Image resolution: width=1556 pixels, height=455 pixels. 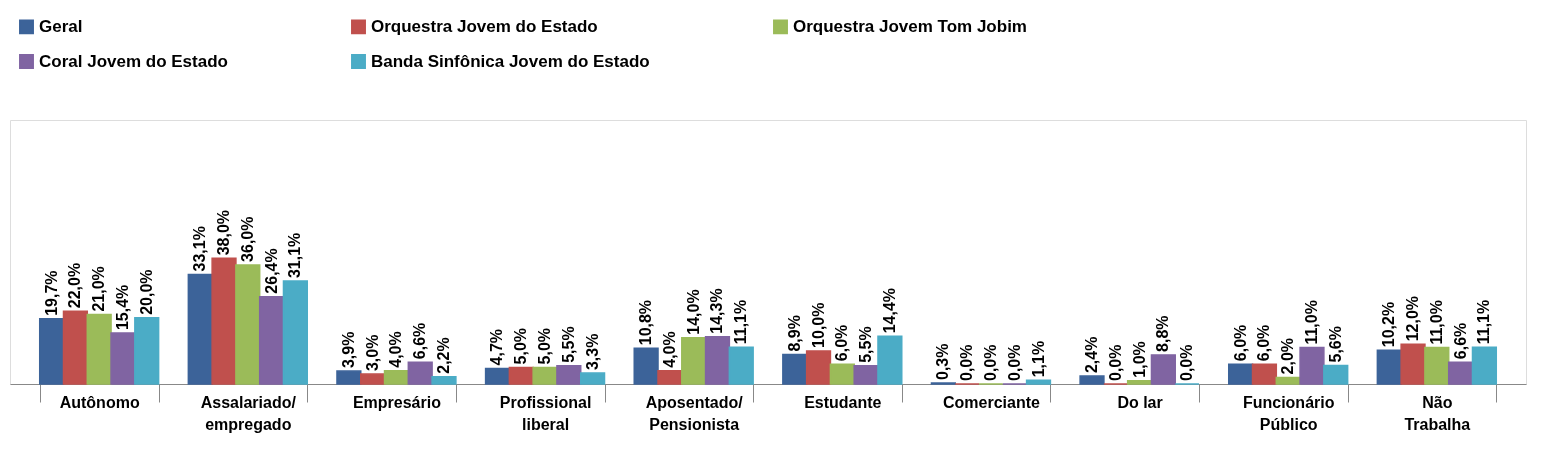 I want to click on data-label: 5,6%, so click(x=1335, y=344).